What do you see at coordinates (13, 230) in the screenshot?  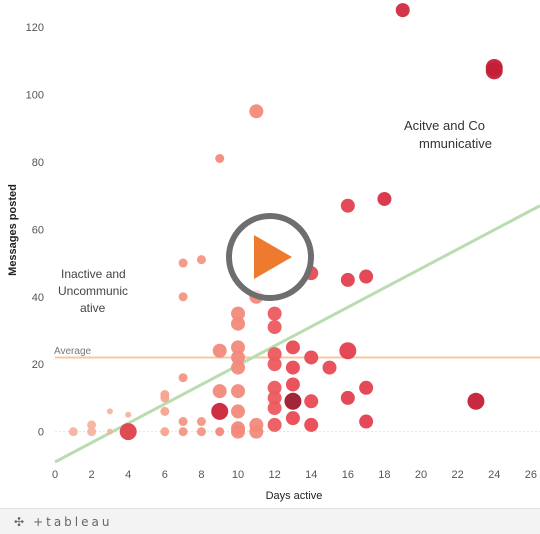 I see `y-axis-title: Messages posted` at bounding box center [13, 230].